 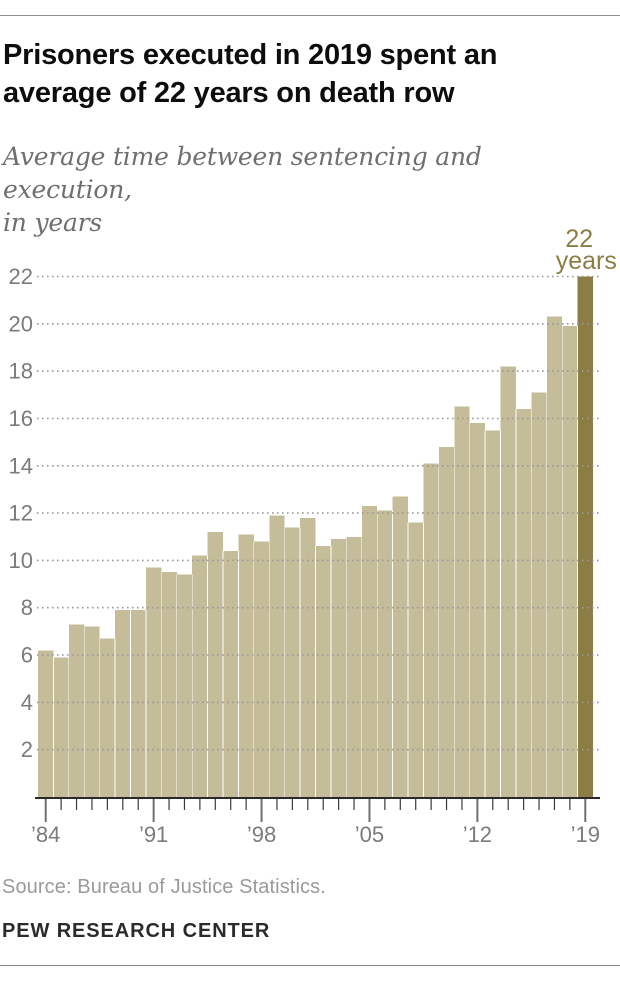 What do you see at coordinates (169, 684) in the screenshot?
I see `bar-1992` at bounding box center [169, 684].